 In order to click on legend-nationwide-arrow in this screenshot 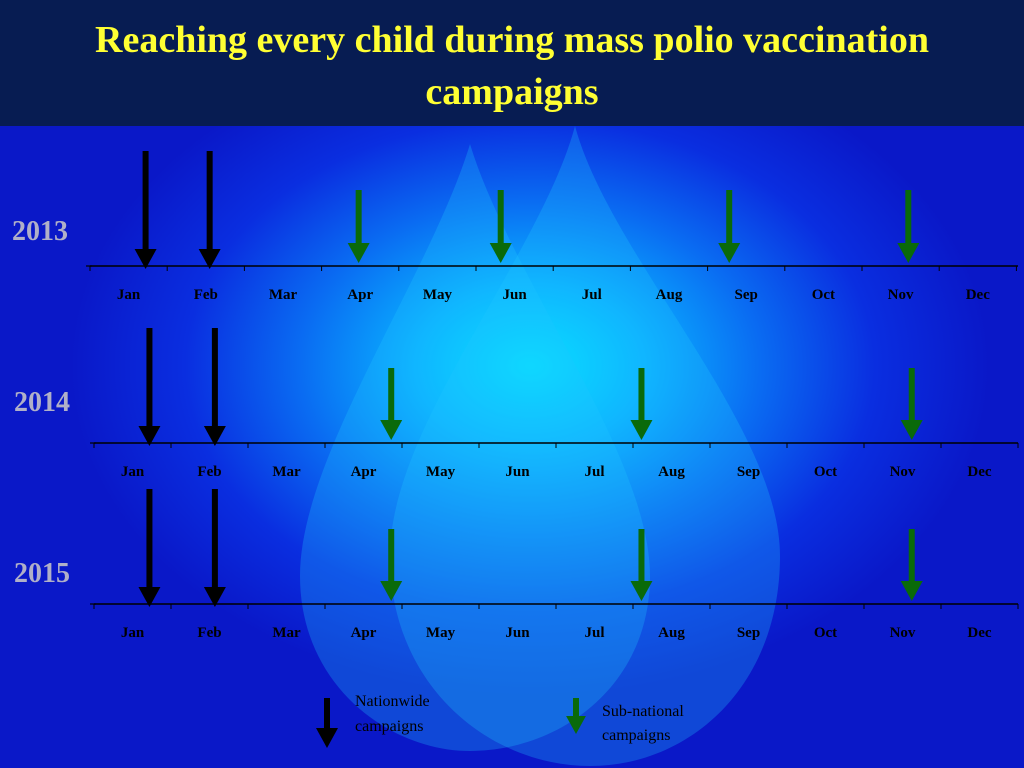, I will do `click(327, 723)`.